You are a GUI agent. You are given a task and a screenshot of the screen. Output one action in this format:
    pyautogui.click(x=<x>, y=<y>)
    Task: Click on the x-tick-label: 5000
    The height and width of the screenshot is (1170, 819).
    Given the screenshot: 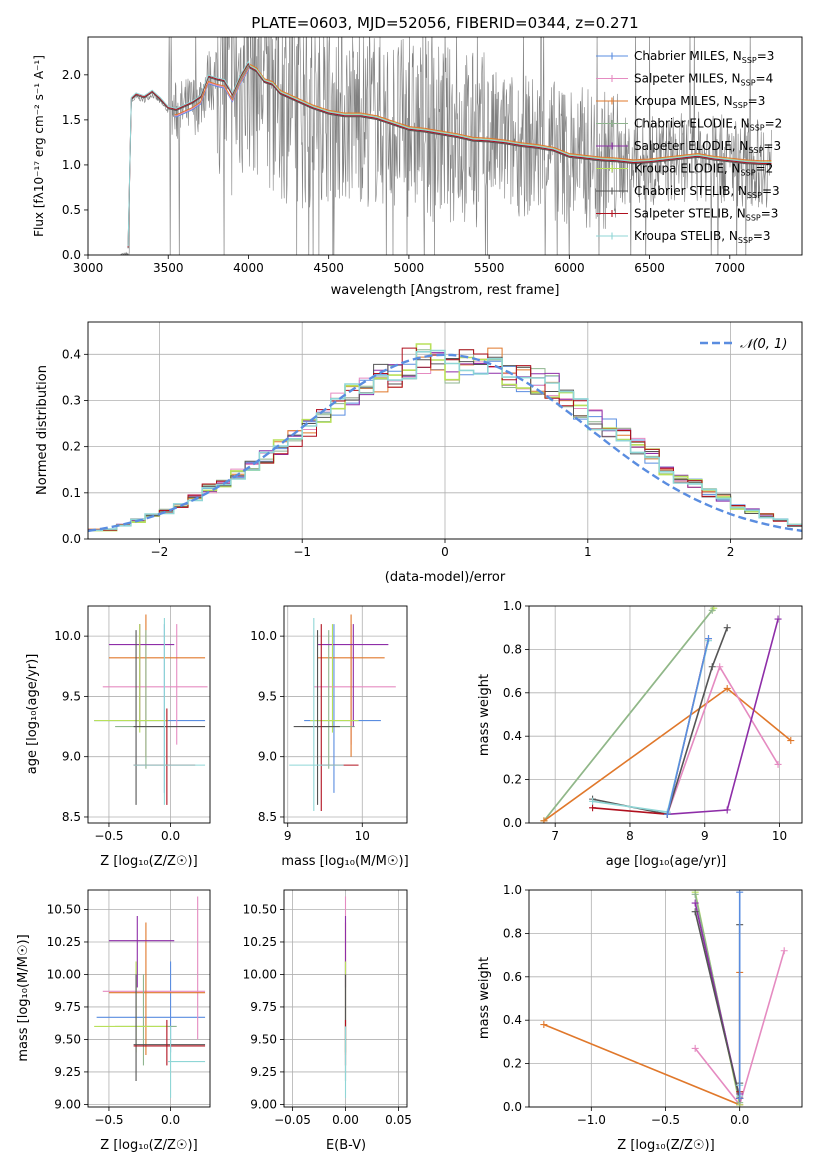 What is the action you would take?
    pyautogui.click(x=409, y=268)
    